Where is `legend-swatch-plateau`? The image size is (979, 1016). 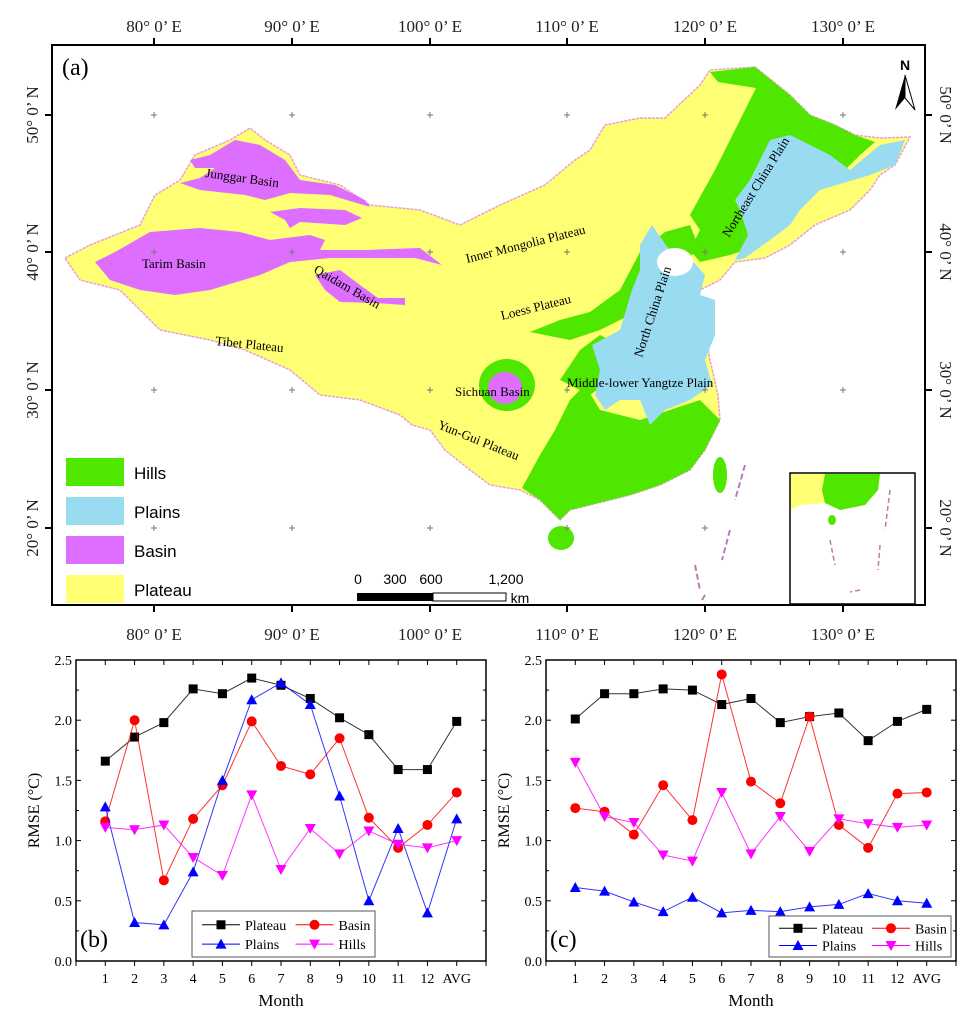
legend-swatch-plateau is located at coordinates (95, 589).